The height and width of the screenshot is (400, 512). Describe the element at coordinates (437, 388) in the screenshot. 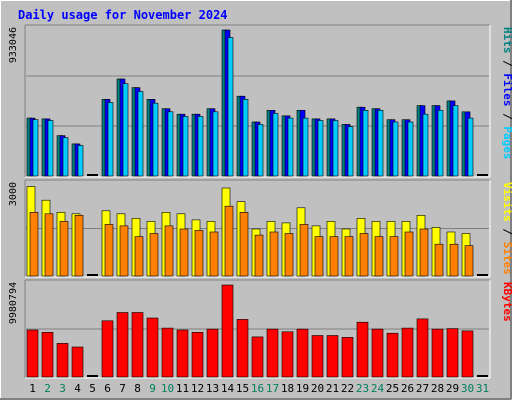

I see `x-tick-label-28: 28` at that location.